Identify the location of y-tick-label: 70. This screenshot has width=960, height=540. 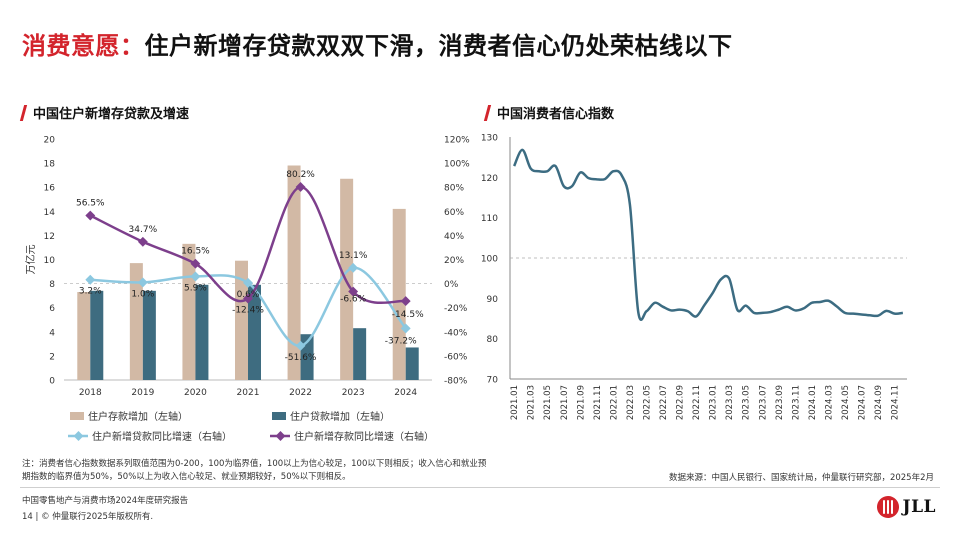
(493, 381).